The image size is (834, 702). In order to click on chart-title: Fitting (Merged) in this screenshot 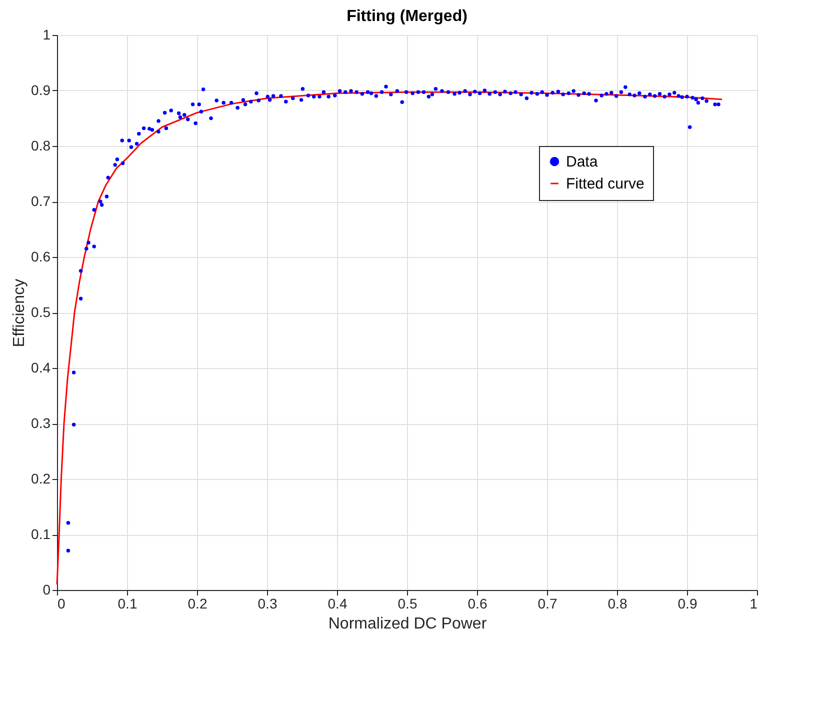, I will do `click(407, 16)`.